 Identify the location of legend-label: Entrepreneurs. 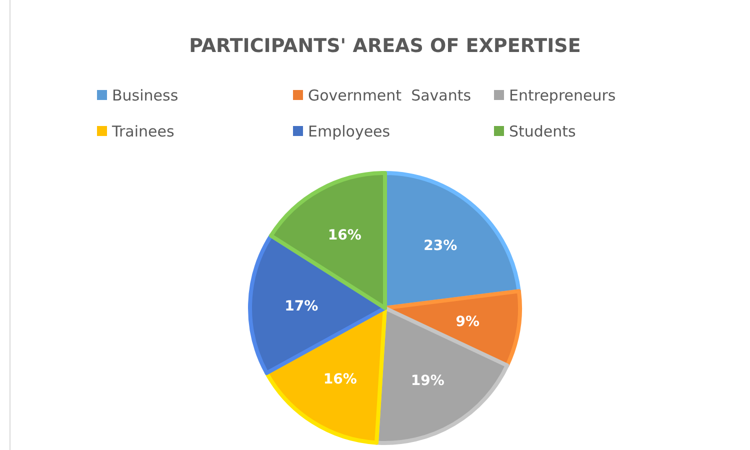
(562, 95).